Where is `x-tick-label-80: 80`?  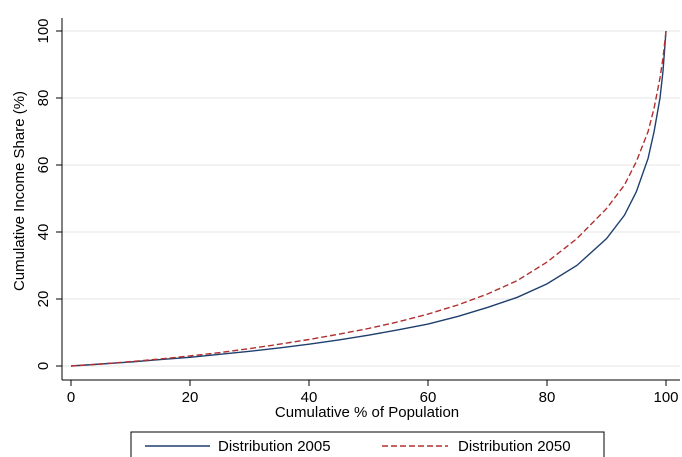
x-tick-label-80: 80 is located at coordinates (547, 397).